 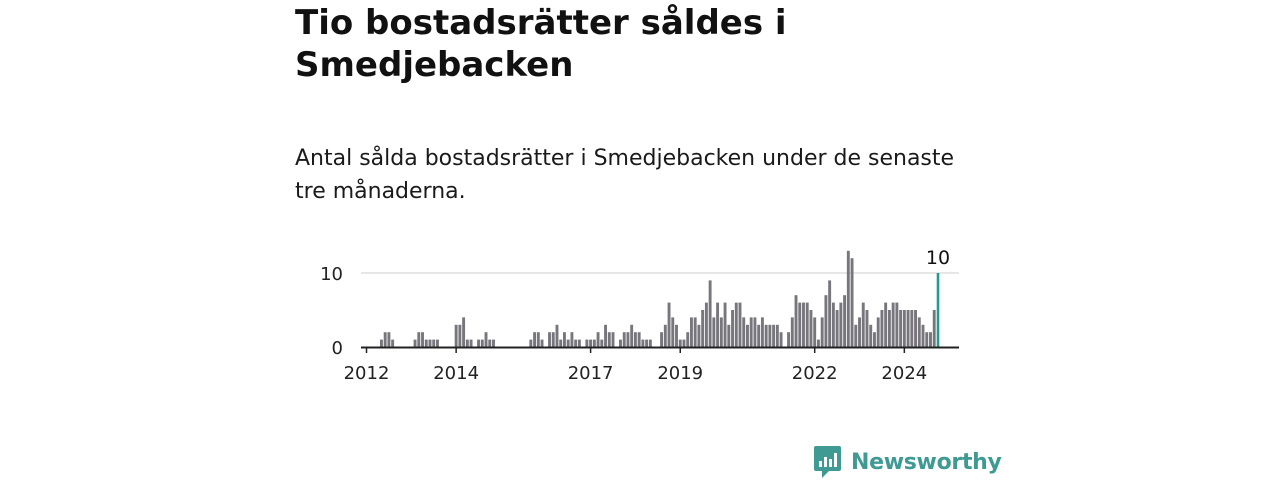 I want to click on x-tick-label: 2012, so click(x=367, y=373).